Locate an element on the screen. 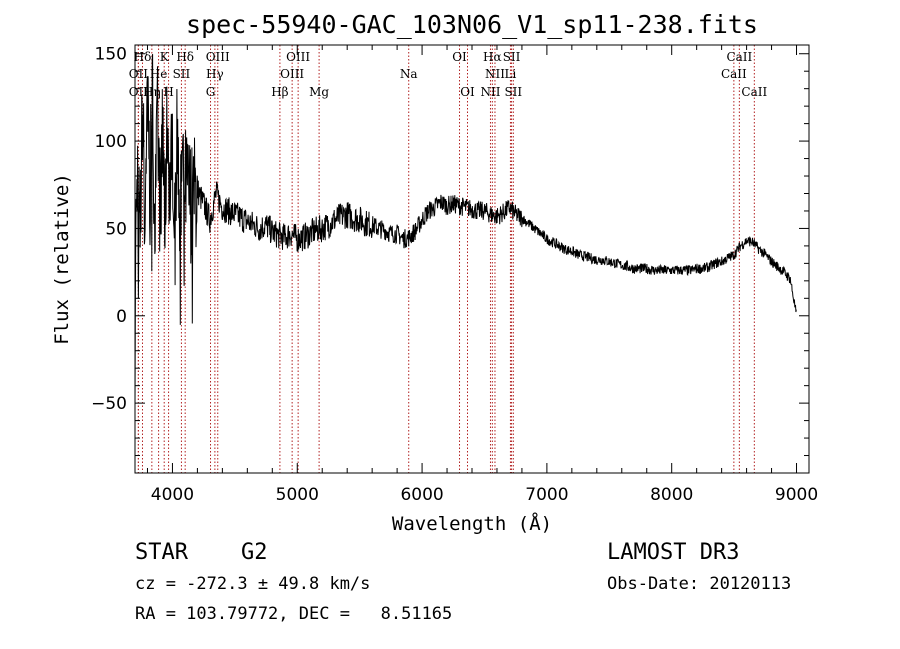  classification-label: STAR G2 is located at coordinates (201, 552).